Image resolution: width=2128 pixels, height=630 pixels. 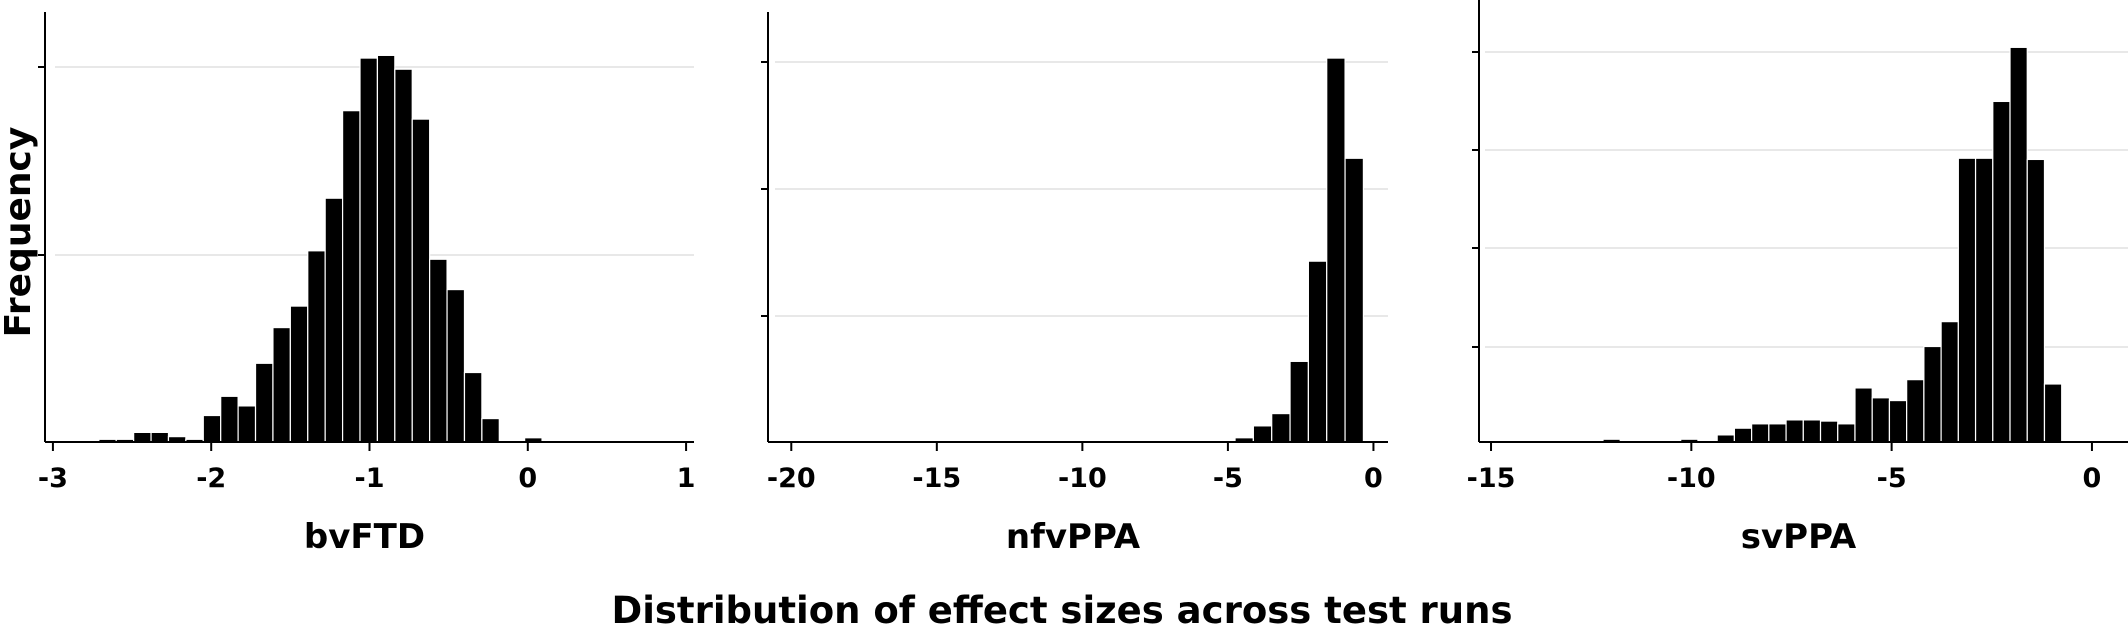 What do you see at coordinates (53, 478) in the screenshot?
I see `x-tick-label: -3` at bounding box center [53, 478].